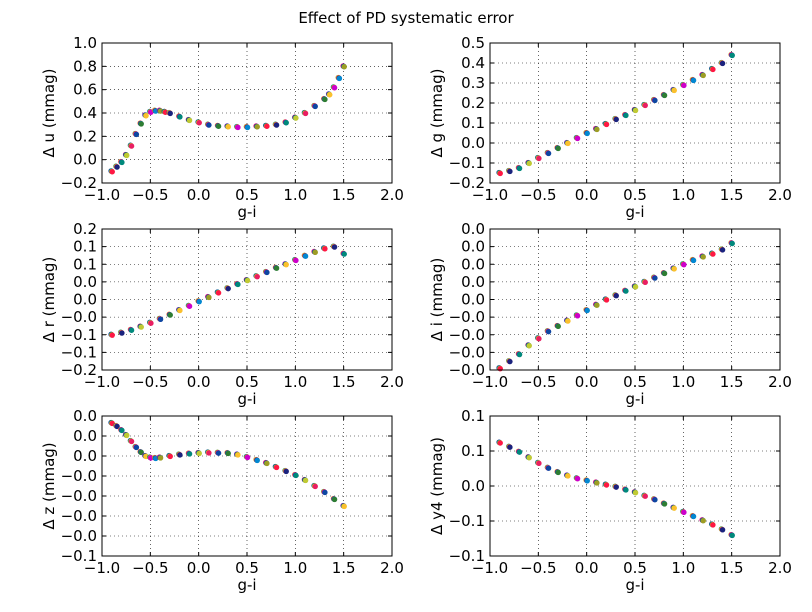 The image size is (812, 612). Describe the element at coordinates (473, 83) in the screenshot. I see `y-tick-label: 0.3` at that location.